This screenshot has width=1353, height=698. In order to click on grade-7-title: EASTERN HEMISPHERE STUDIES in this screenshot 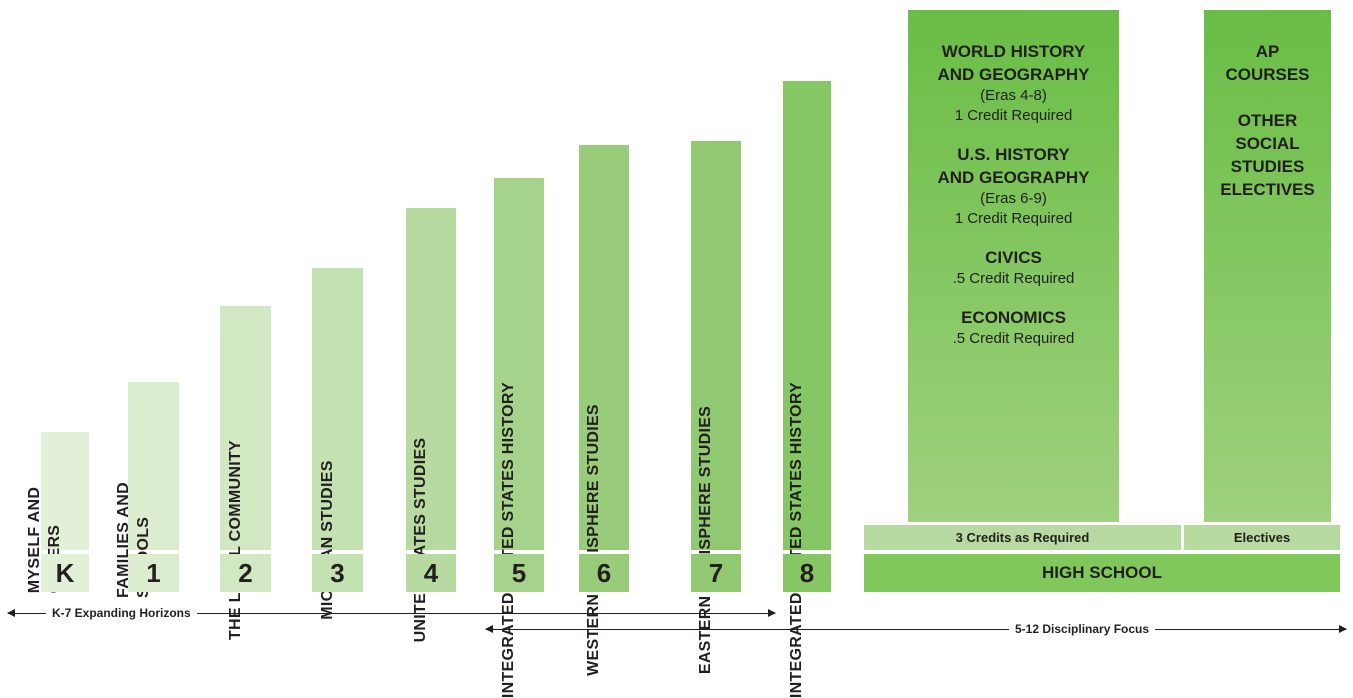, I will do `click(705, 540)`.